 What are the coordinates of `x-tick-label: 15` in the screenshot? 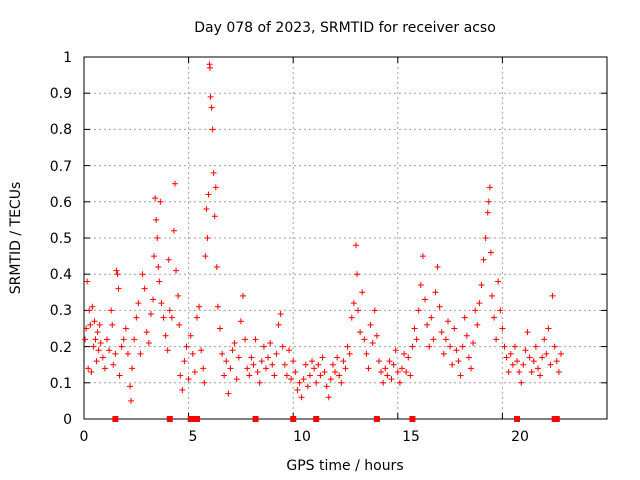 It's located at (411, 437).